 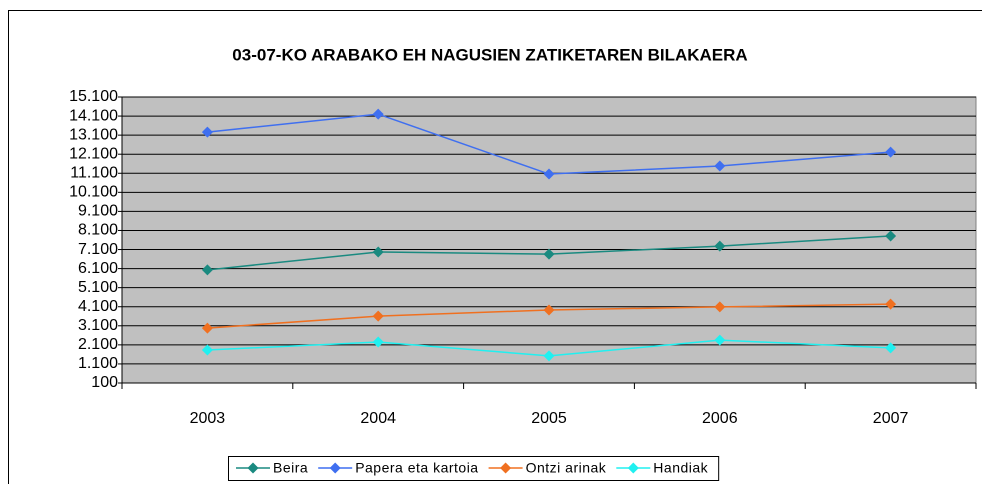 I want to click on y-tick-label: 12.100, so click(x=93, y=153).